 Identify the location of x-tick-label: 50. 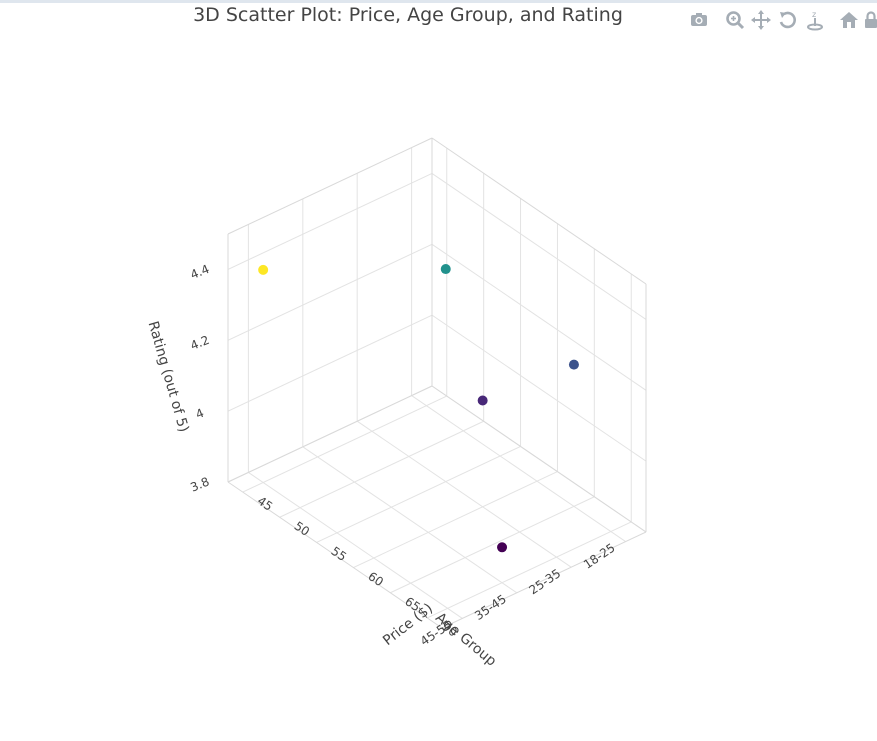
(302, 529).